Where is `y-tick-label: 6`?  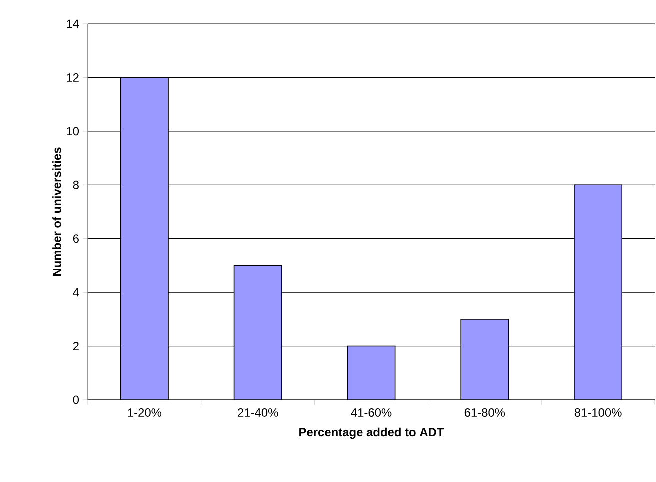
y-tick-label: 6 is located at coordinates (76, 239).